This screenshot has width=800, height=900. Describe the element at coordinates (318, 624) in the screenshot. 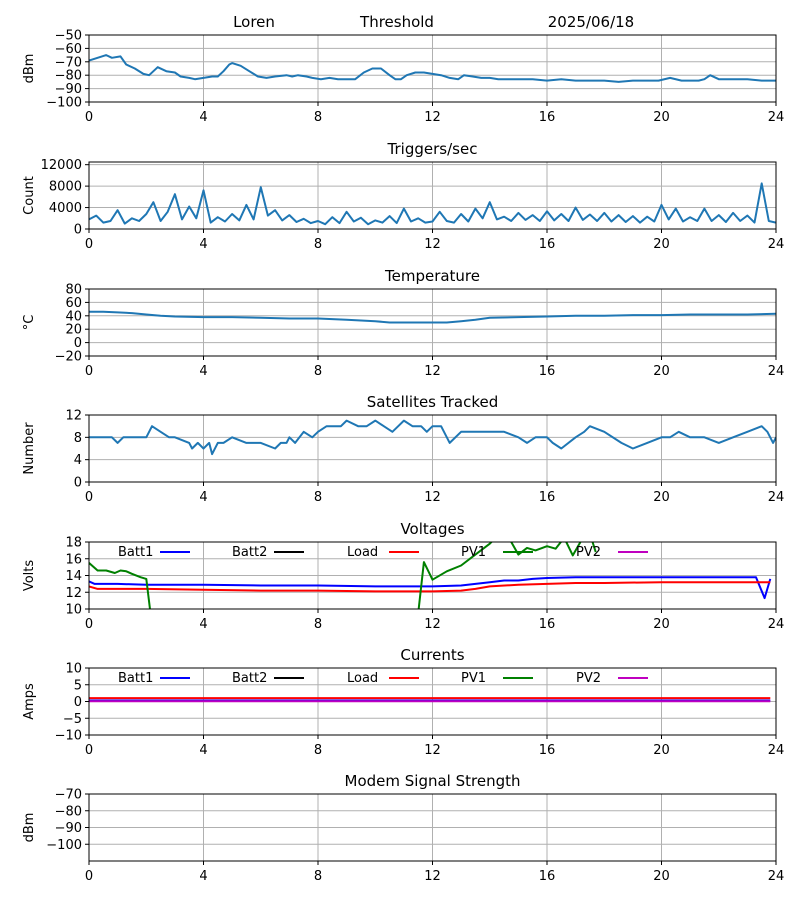

I see `voltages-xtick-label: 8` at that location.